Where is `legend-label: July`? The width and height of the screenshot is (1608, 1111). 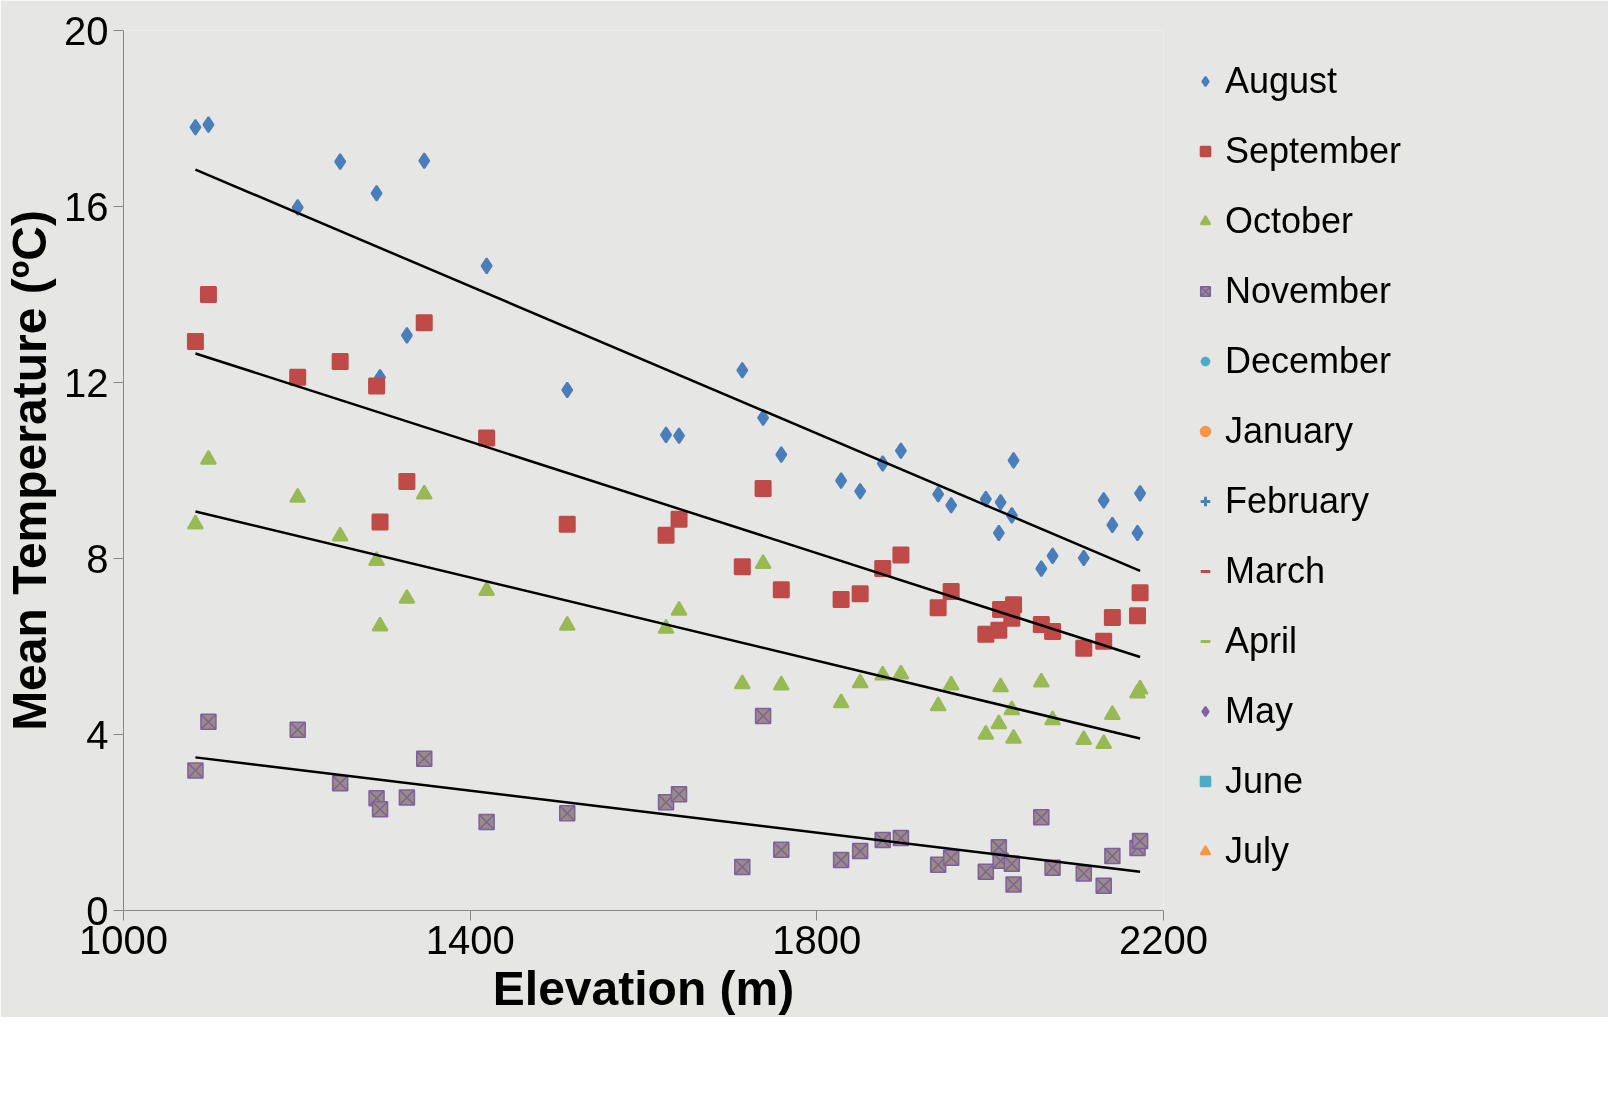 legend-label: July is located at coordinates (1257, 851).